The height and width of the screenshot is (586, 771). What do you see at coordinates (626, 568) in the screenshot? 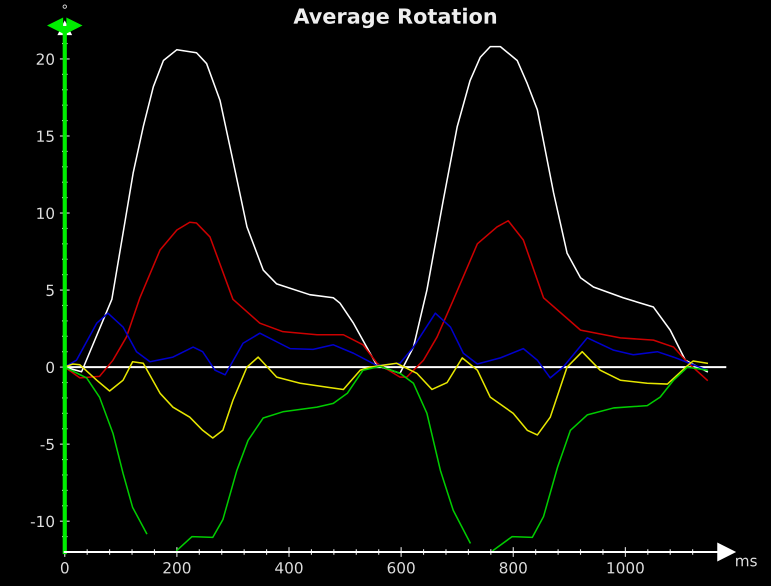
I see `x-tick-label: 1000` at bounding box center [626, 568].